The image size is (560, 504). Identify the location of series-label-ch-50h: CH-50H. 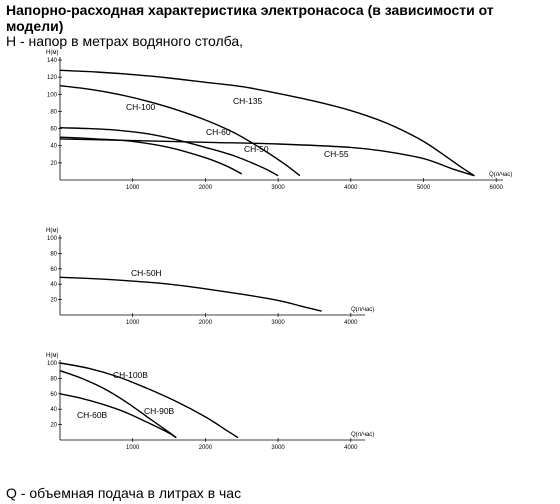
(146, 273).